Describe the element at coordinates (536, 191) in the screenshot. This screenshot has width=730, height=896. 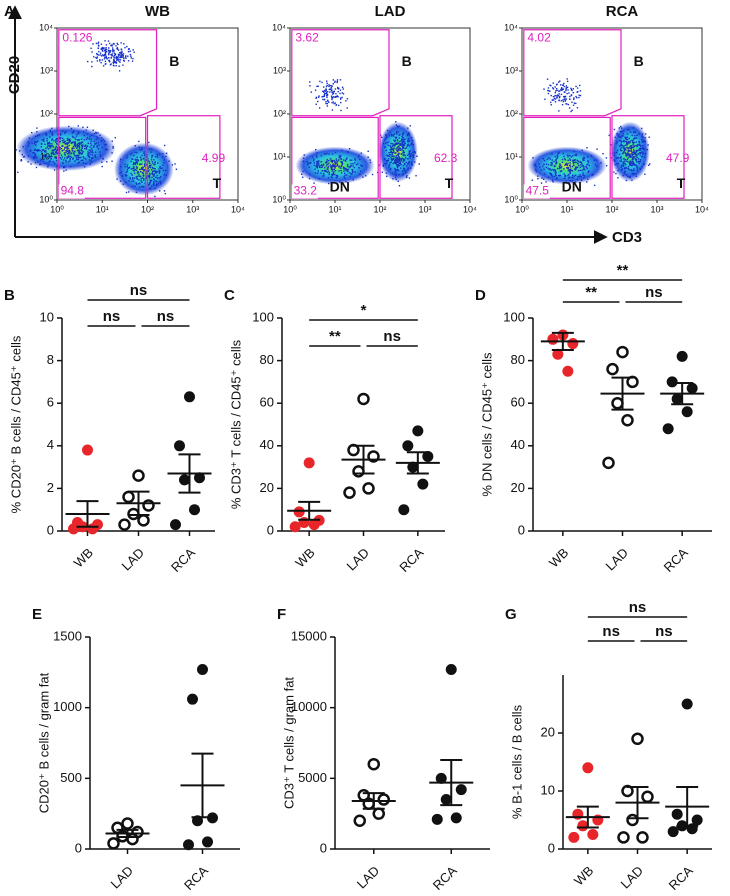
I see `gate-value-box` at that location.